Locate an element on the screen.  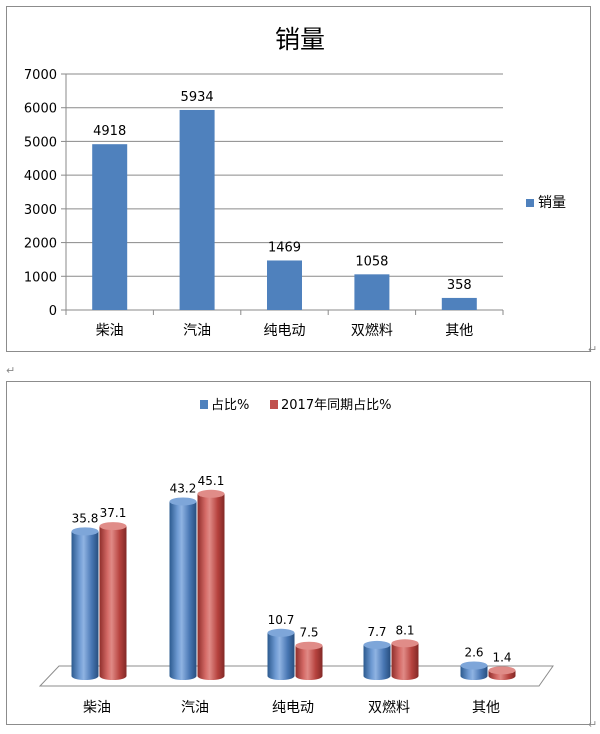
data-label: 5934 is located at coordinates (197, 97).